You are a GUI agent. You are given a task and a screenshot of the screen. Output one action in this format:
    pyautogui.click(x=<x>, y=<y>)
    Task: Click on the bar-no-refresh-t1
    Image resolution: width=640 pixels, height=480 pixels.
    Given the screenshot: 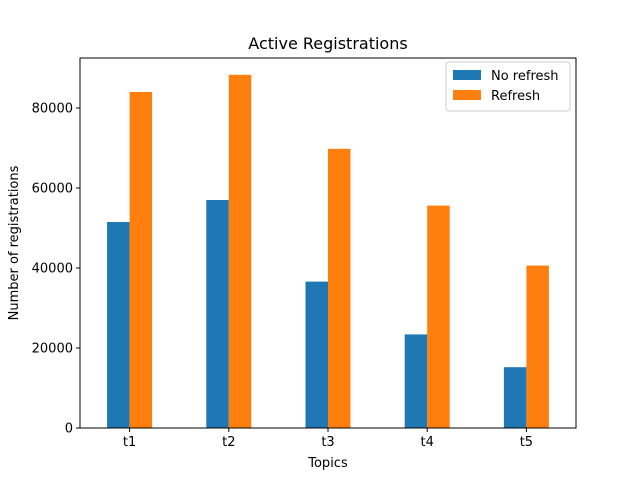 What is the action you would take?
    pyautogui.click(x=118, y=325)
    